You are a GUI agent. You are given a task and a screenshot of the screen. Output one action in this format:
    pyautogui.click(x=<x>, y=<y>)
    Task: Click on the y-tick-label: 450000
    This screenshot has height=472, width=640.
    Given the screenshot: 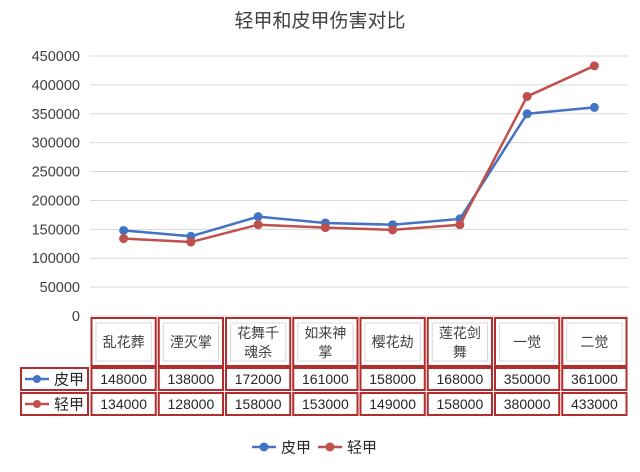 What is the action you would take?
    pyautogui.click(x=56, y=57)
    